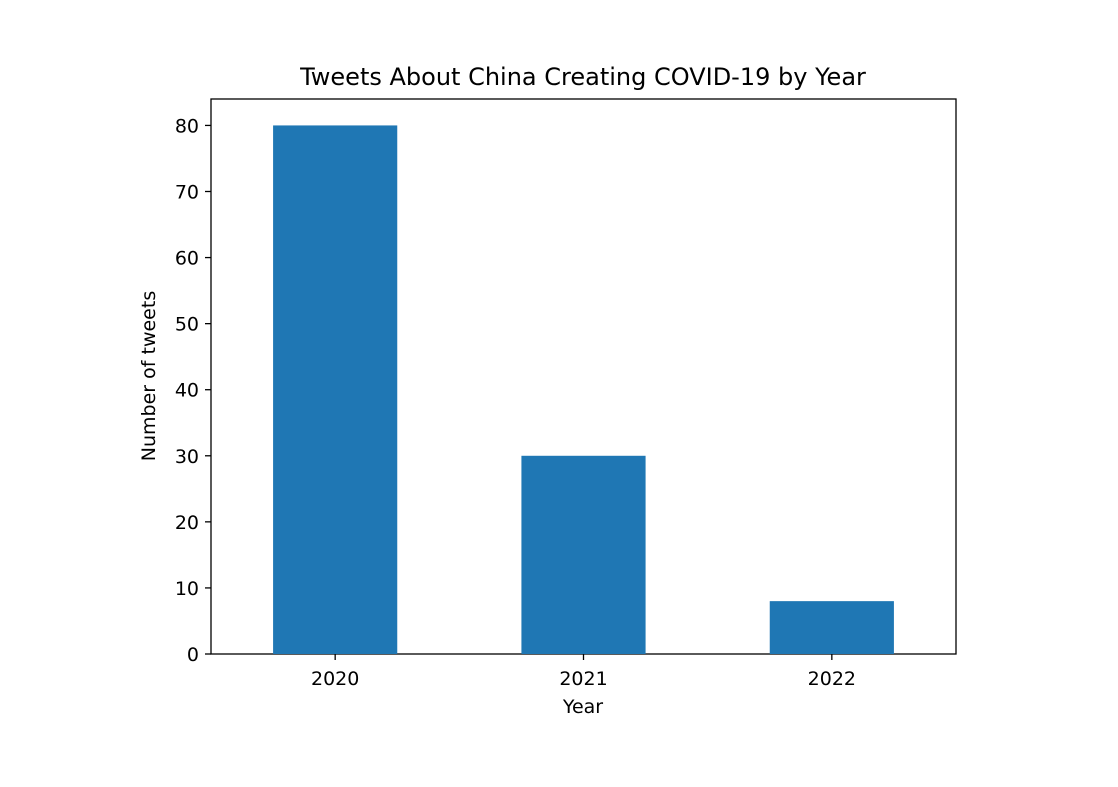  Describe the element at coordinates (831, 627) in the screenshot. I see `bar-2022` at that location.